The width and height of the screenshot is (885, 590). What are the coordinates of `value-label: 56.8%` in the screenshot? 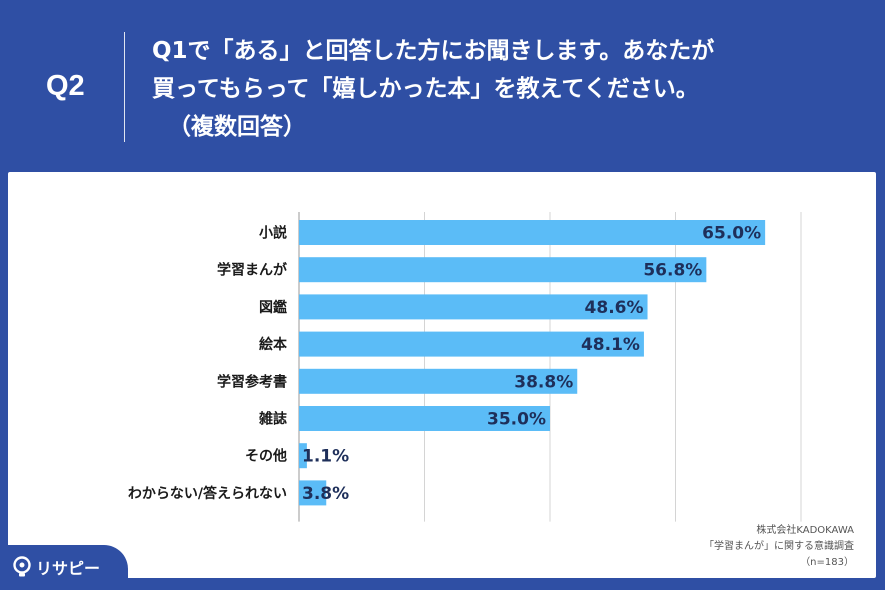 It's located at (672, 271).